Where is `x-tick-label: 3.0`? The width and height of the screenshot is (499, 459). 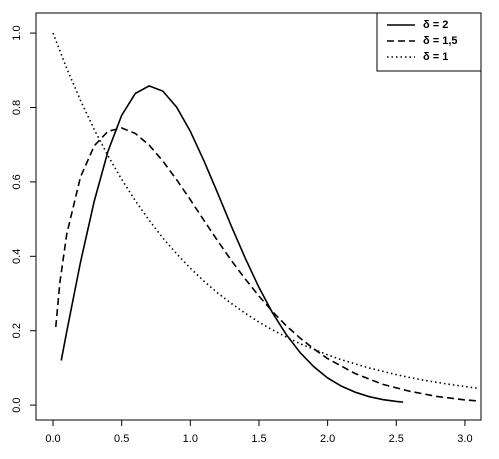
x-tick-label: 3.0 is located at coordinates (464, 439).